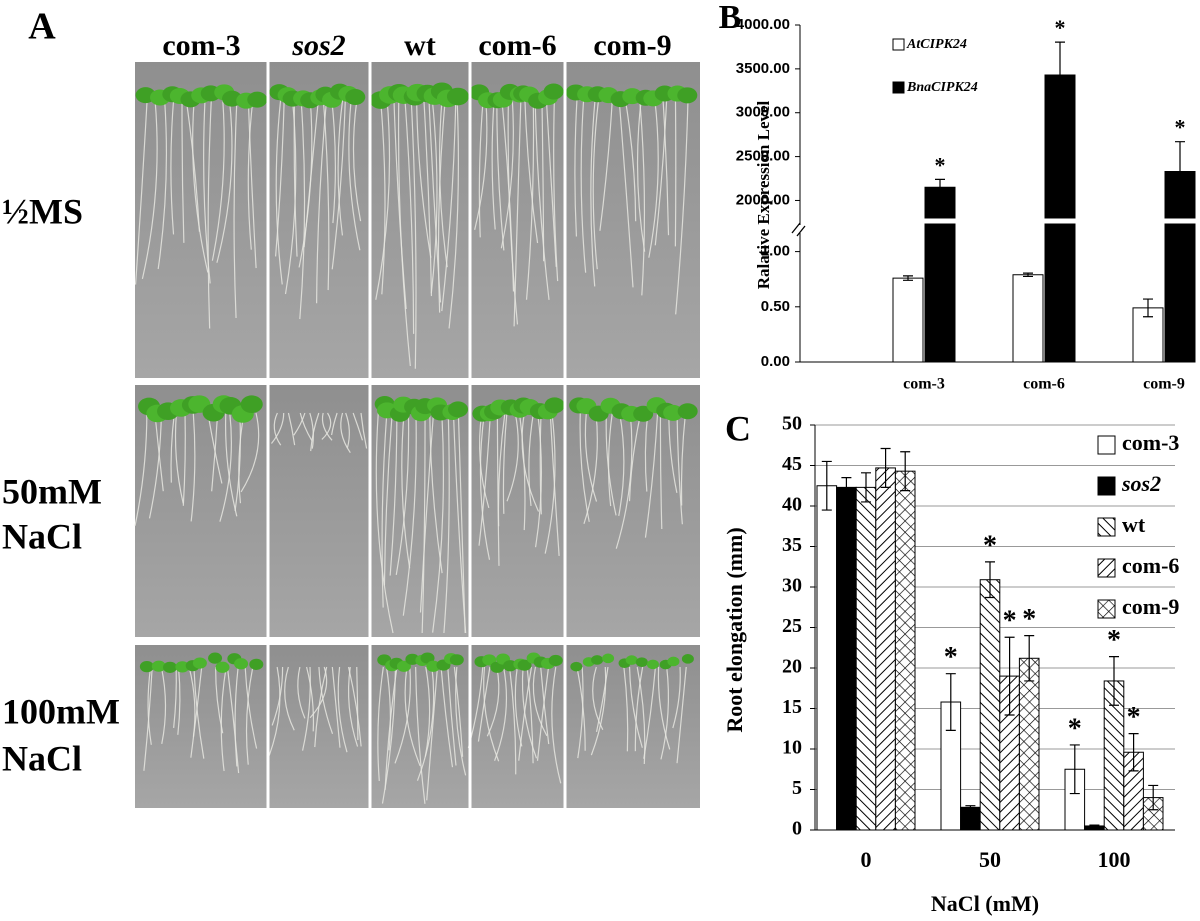 This screenshot has height=921, width=1200. Describe the element at coordinates (763, 112) in the screenshot. I see `y-tick-label: 3000.00` at that location.